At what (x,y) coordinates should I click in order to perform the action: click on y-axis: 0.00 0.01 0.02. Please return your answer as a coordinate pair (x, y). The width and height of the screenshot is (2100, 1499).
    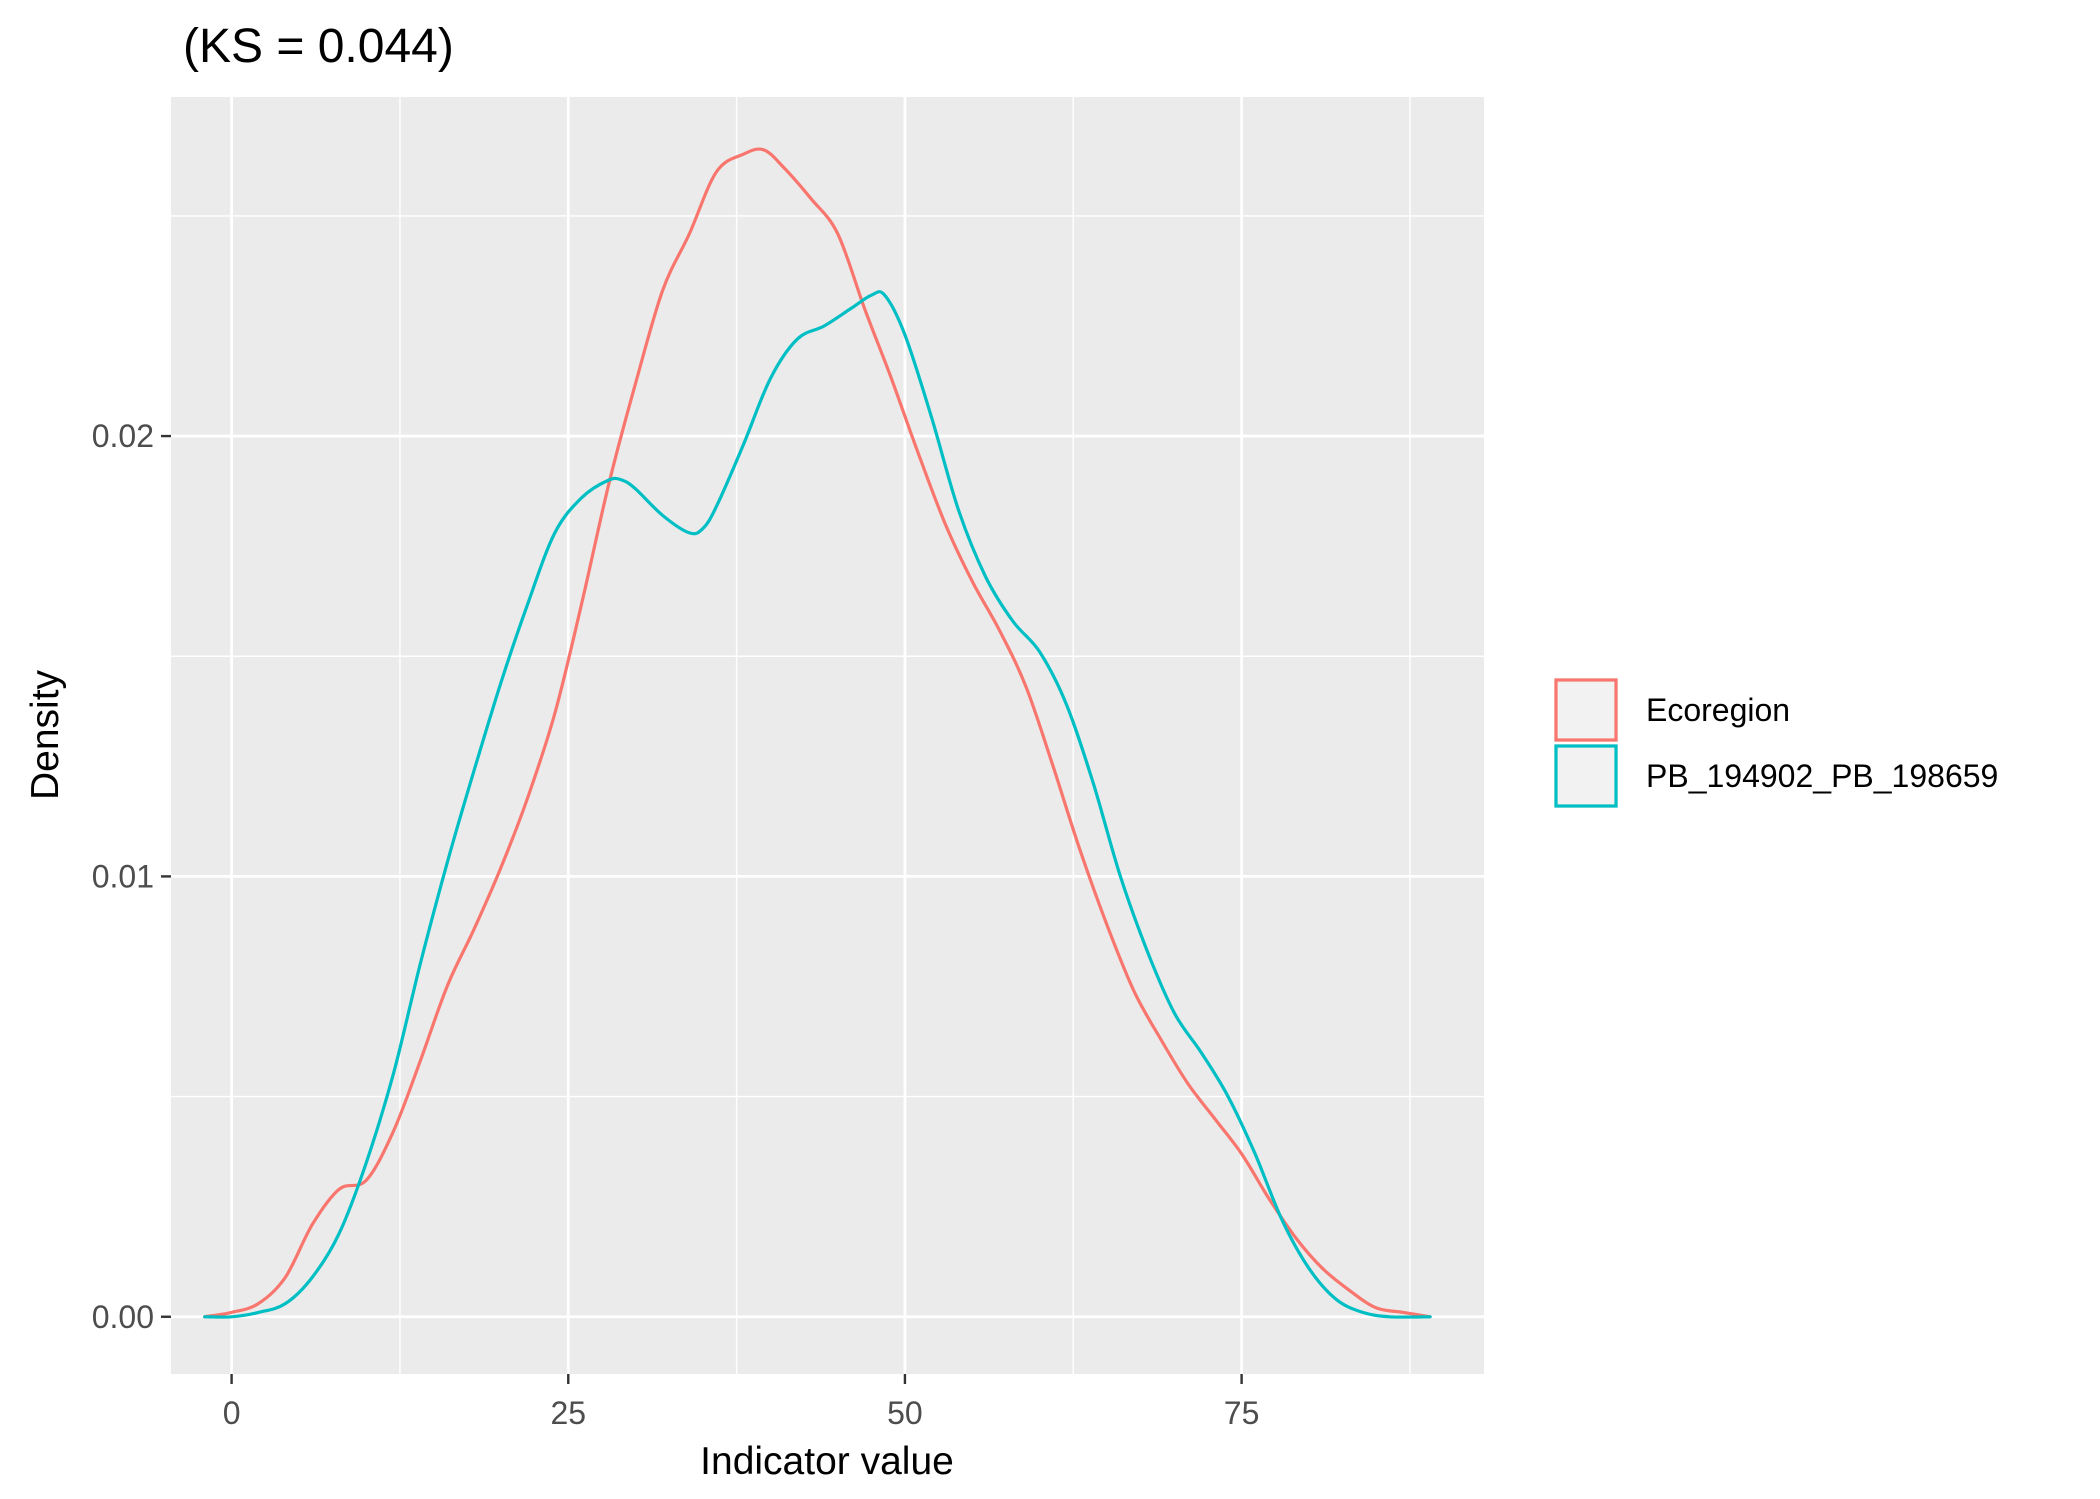
    Looking at the image, I should click on (131, 876).